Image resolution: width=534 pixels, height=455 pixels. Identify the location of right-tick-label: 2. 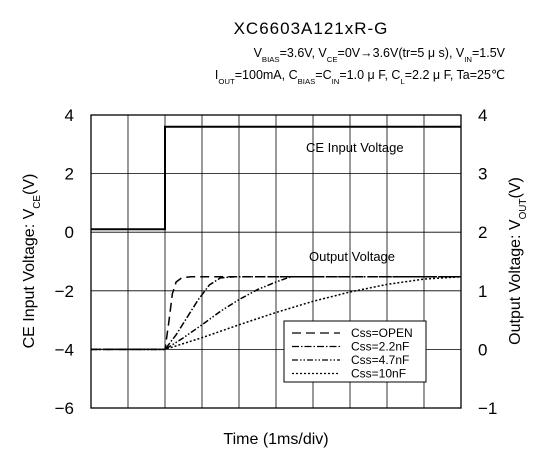
(482, 232).